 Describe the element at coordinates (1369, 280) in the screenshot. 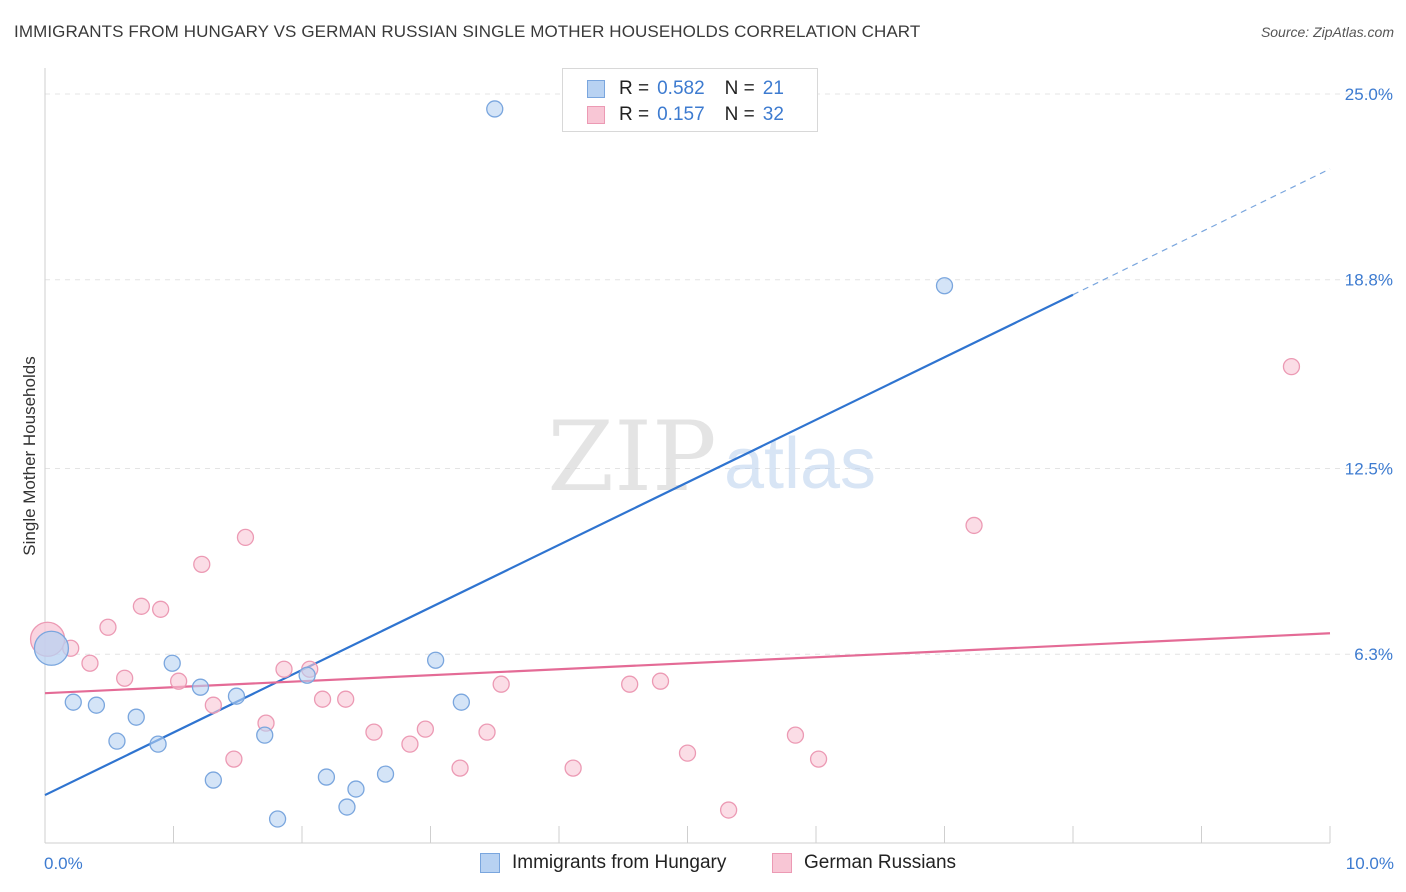

I see `y-tick-label: 18.8%` at that location.